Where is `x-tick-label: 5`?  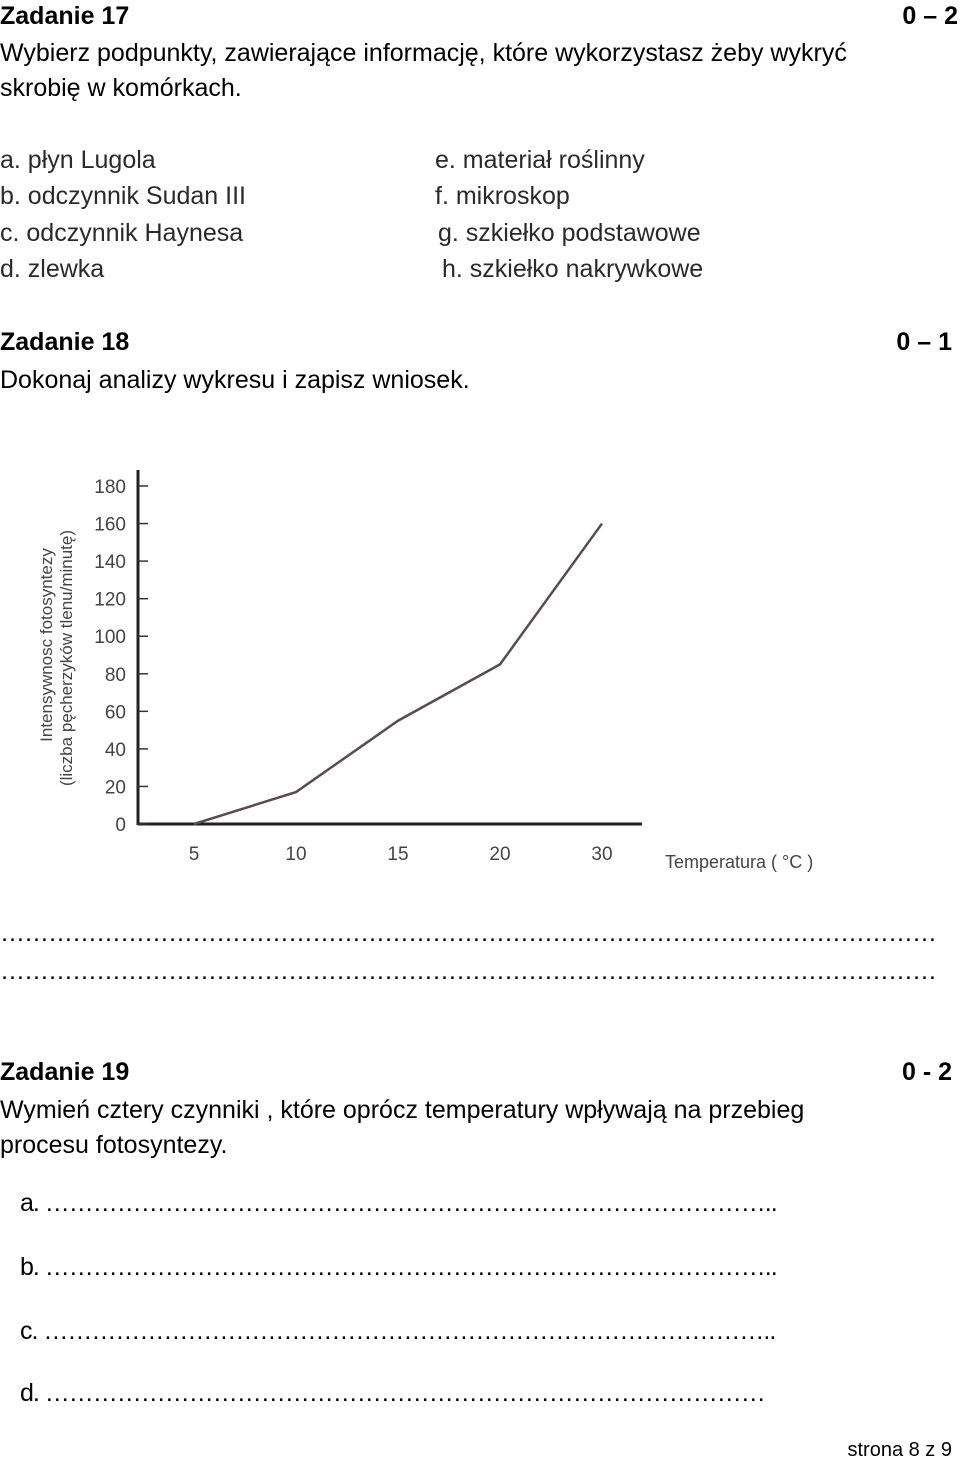
x-tick-label: 5 is located at coordinates (194, 854).